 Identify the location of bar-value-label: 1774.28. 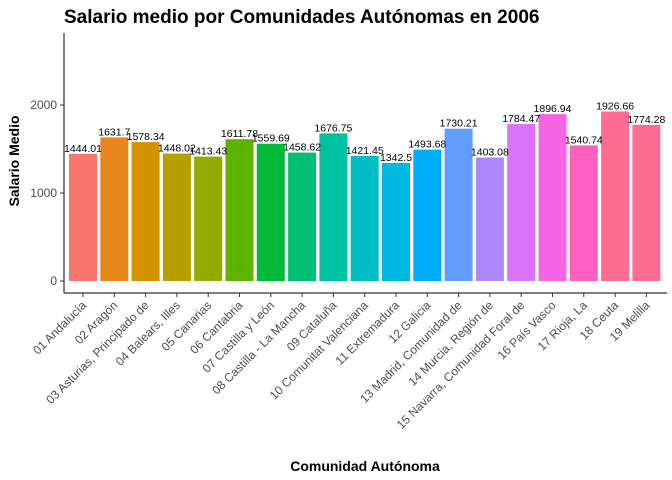
(646, 120).